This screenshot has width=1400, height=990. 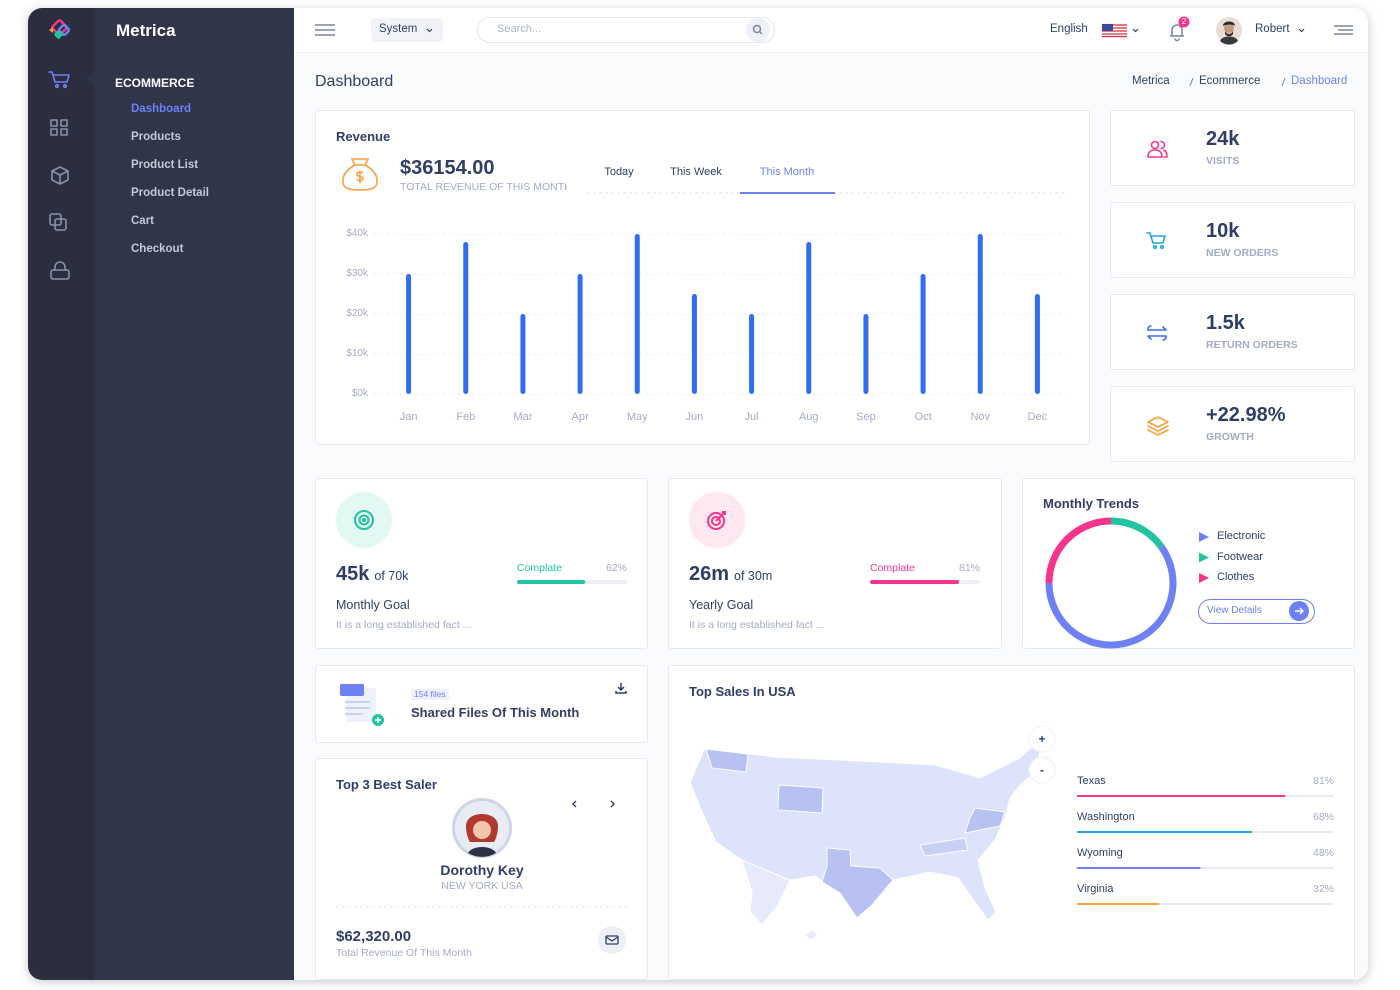 What do you see at coordinates (831, 30) in the screenshot?
I see `top-bar` at bounding box center [831, 30].